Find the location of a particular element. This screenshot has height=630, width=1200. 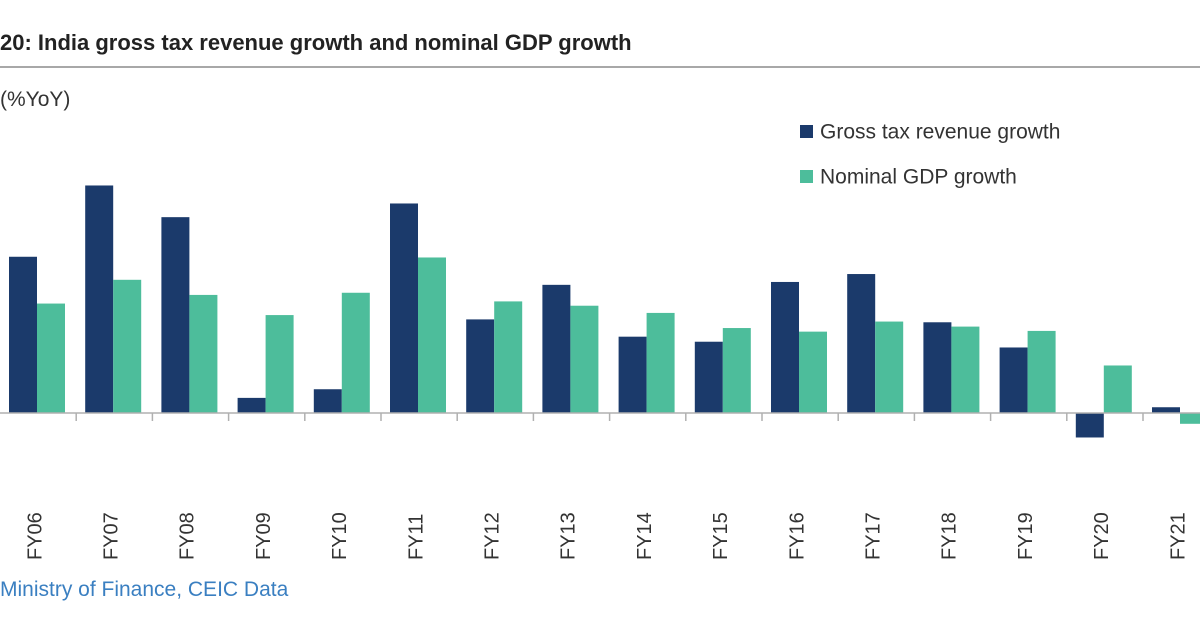

bar-gross-tax-revenue-growth-fy19 is located at coordinates (1013, 380).